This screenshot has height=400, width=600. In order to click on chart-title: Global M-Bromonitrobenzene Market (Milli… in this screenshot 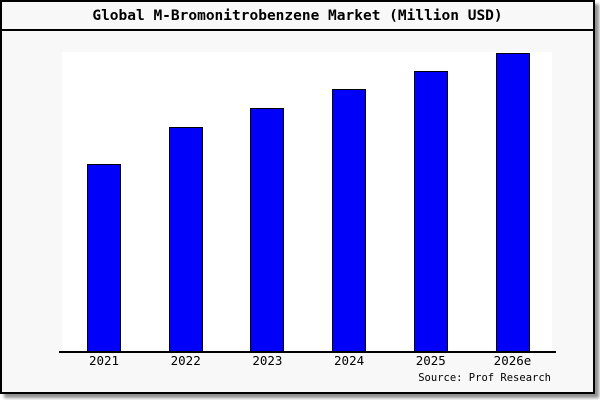, I will do `click(297, 15)`.